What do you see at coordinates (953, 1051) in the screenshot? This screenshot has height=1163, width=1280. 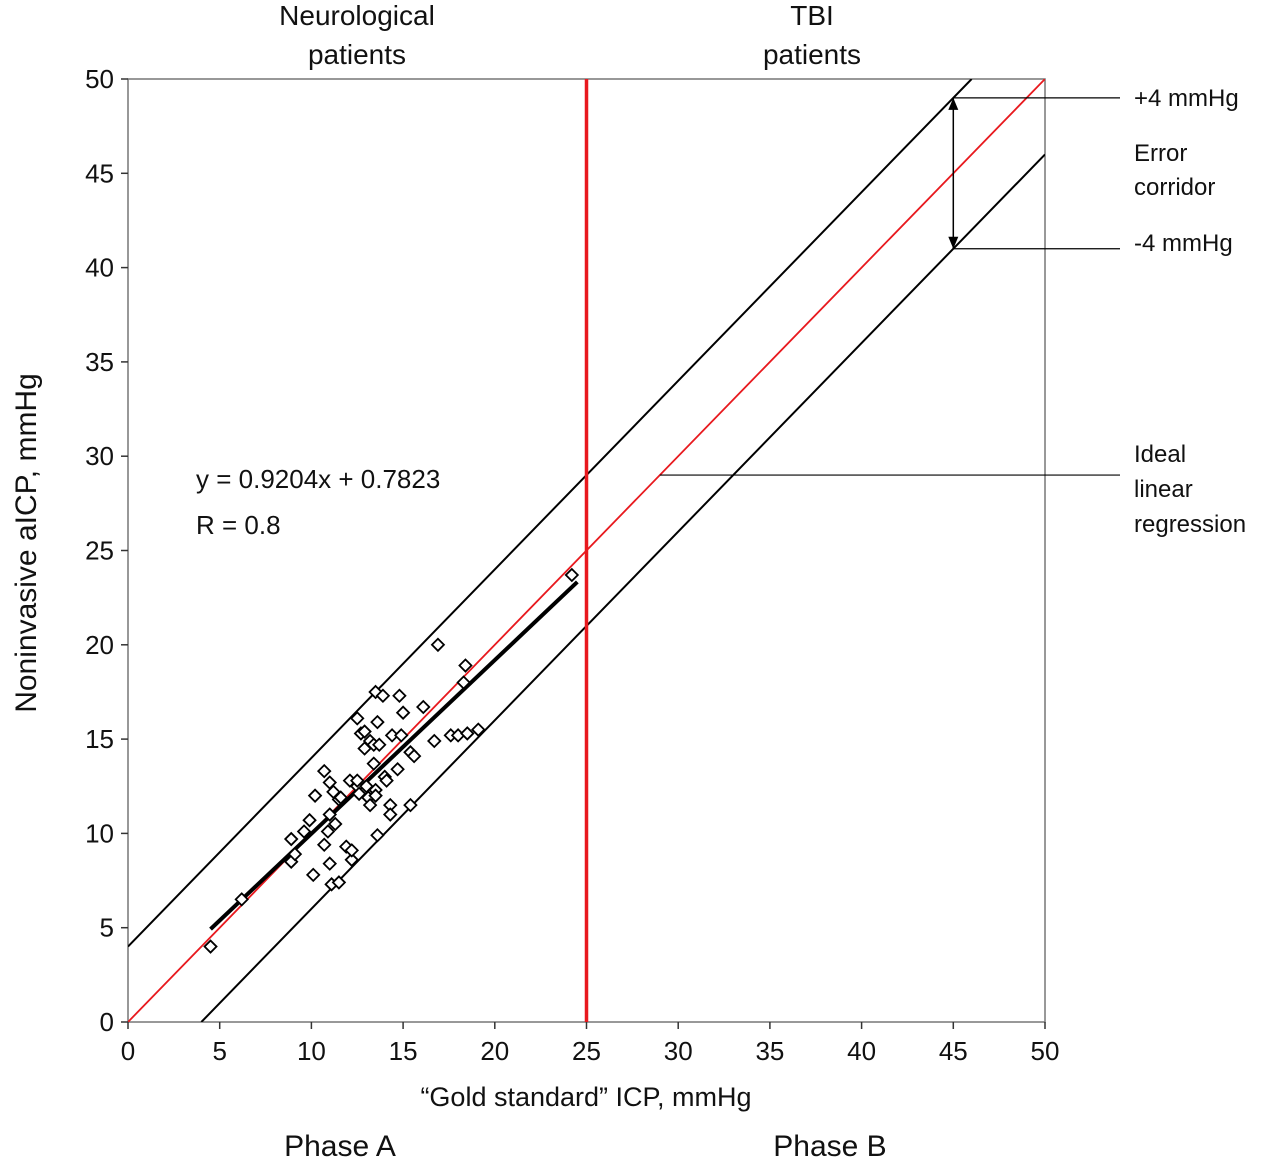 I see `x-tick-label: 45` at bounding box center [953, 1051].